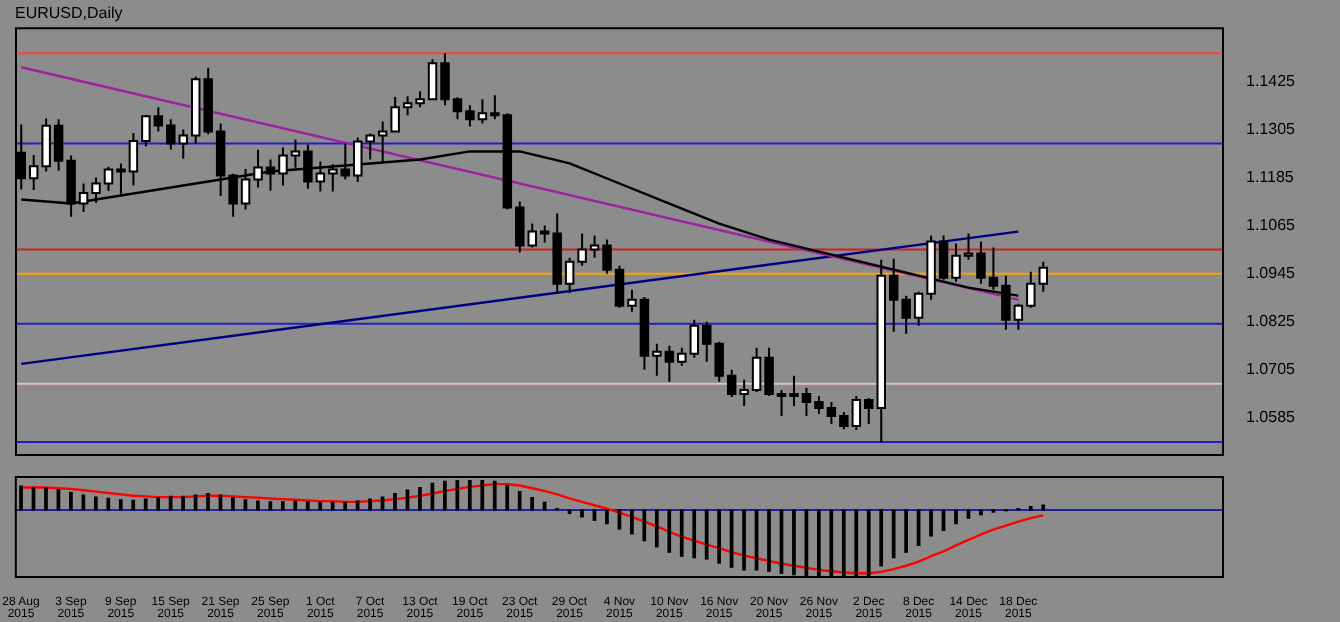  Describe the element at coordinates (1271, 369) in the screenshot. I see `y-tick-label: 1.0705` at that location.